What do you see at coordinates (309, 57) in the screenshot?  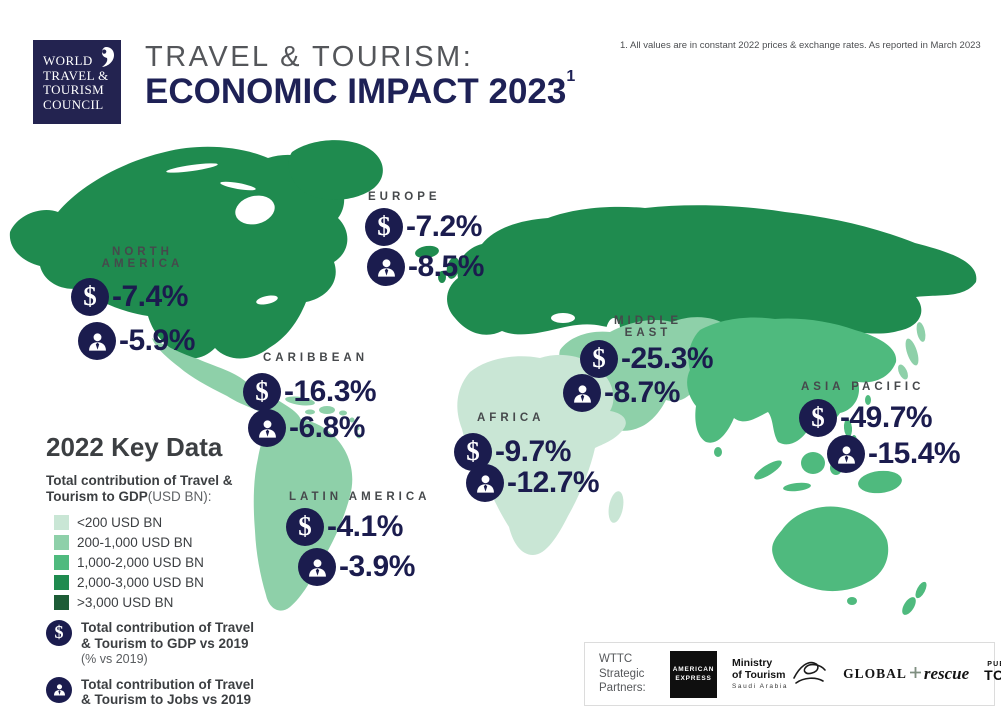 I see `title-line1: TRAVEL & TOURISM:` at bounding box center [309, 57].